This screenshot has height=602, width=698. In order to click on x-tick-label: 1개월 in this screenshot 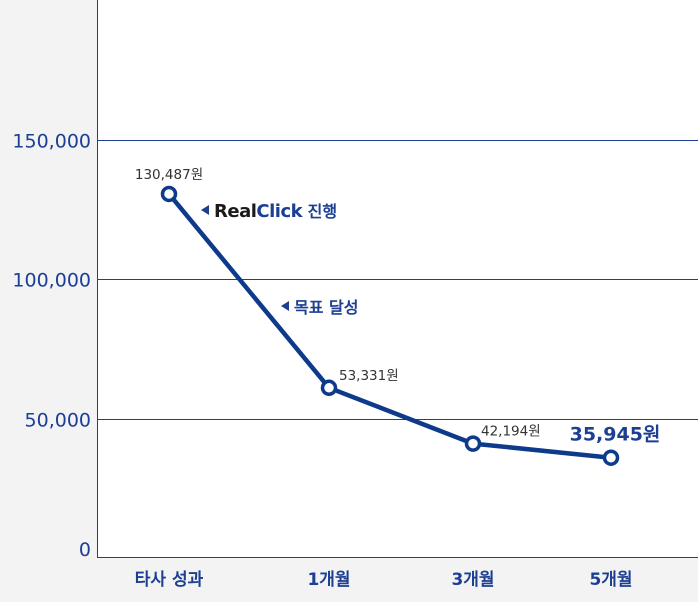, I will do `click(328, 580)`.